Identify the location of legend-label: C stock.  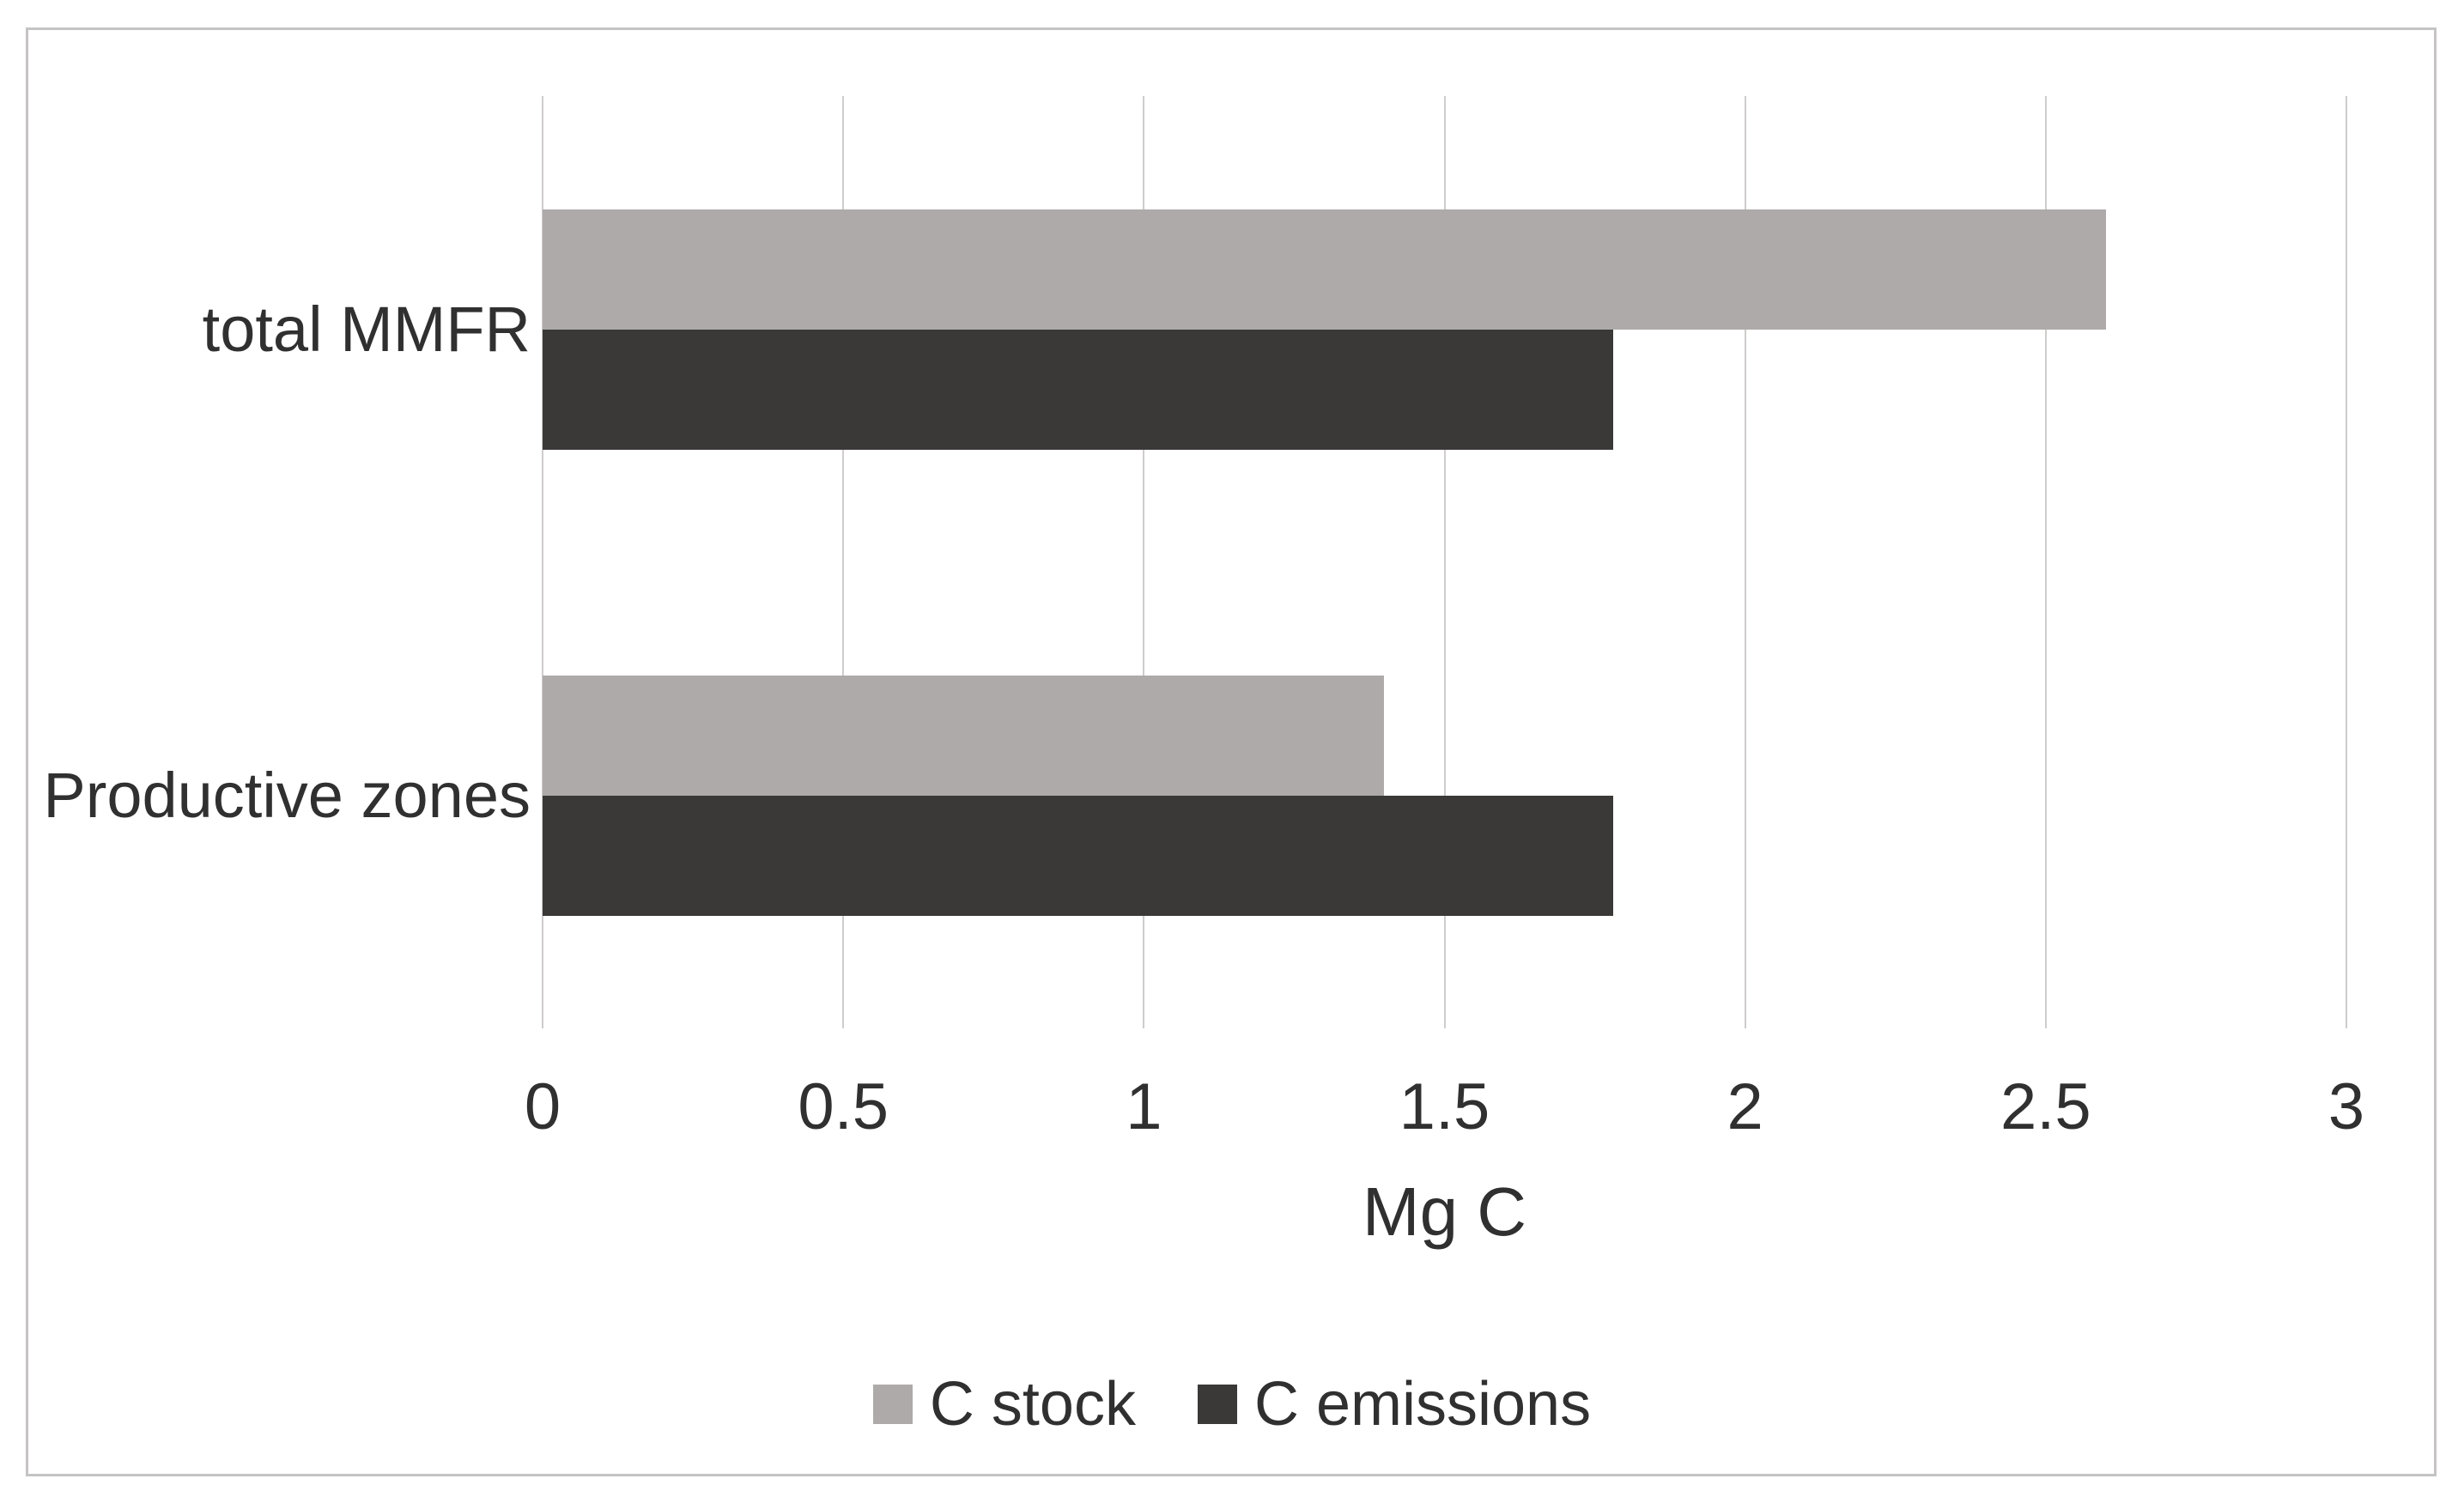
(1032, 1404).